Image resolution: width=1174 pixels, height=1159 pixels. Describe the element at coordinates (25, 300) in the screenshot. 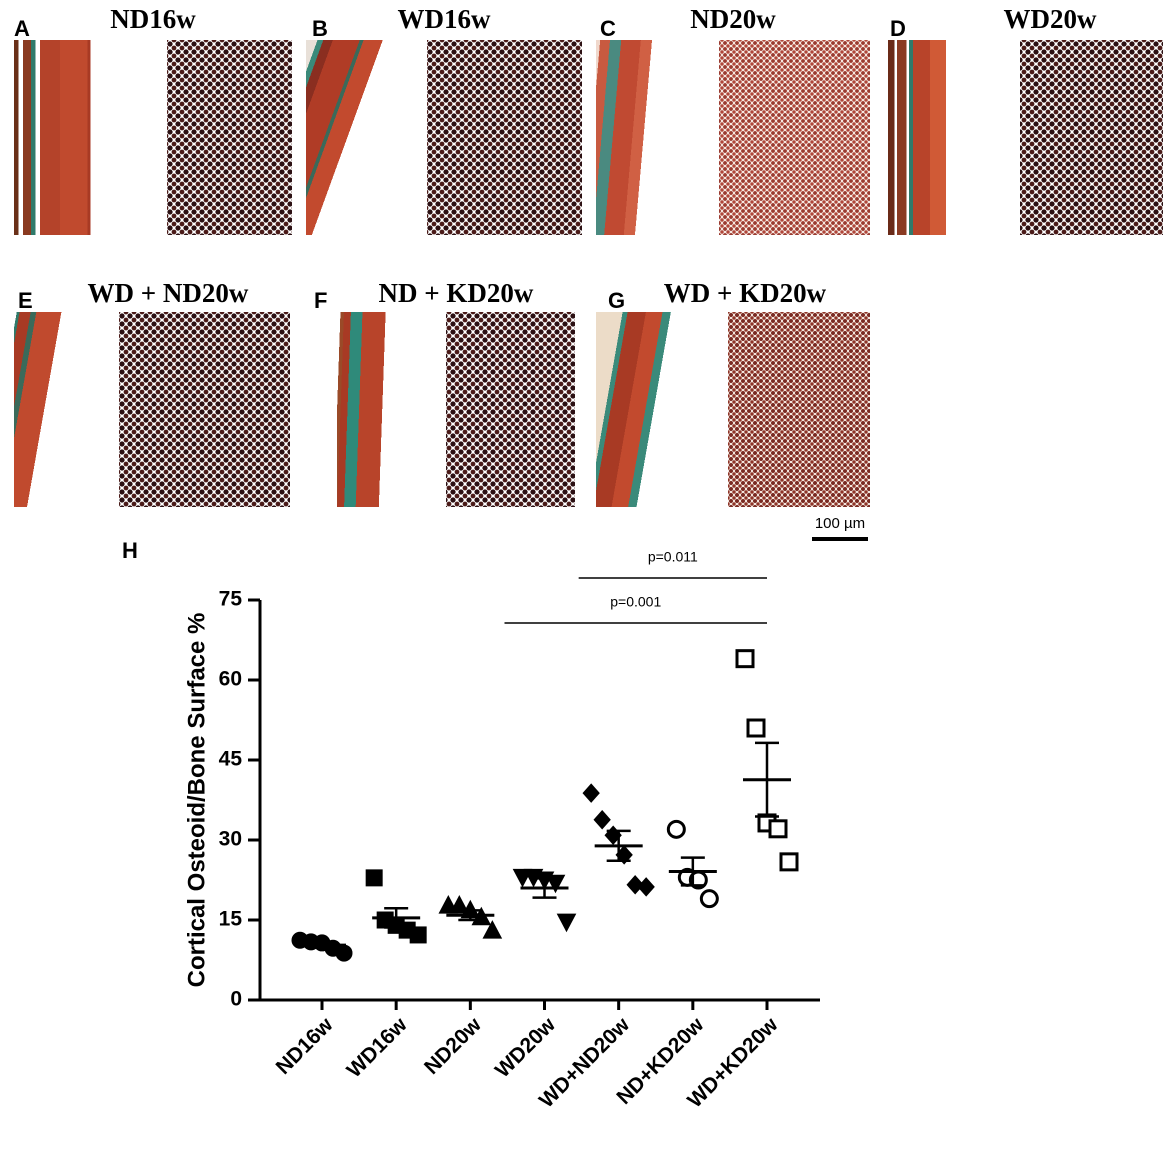

I see `panel-letter: E` at that location.